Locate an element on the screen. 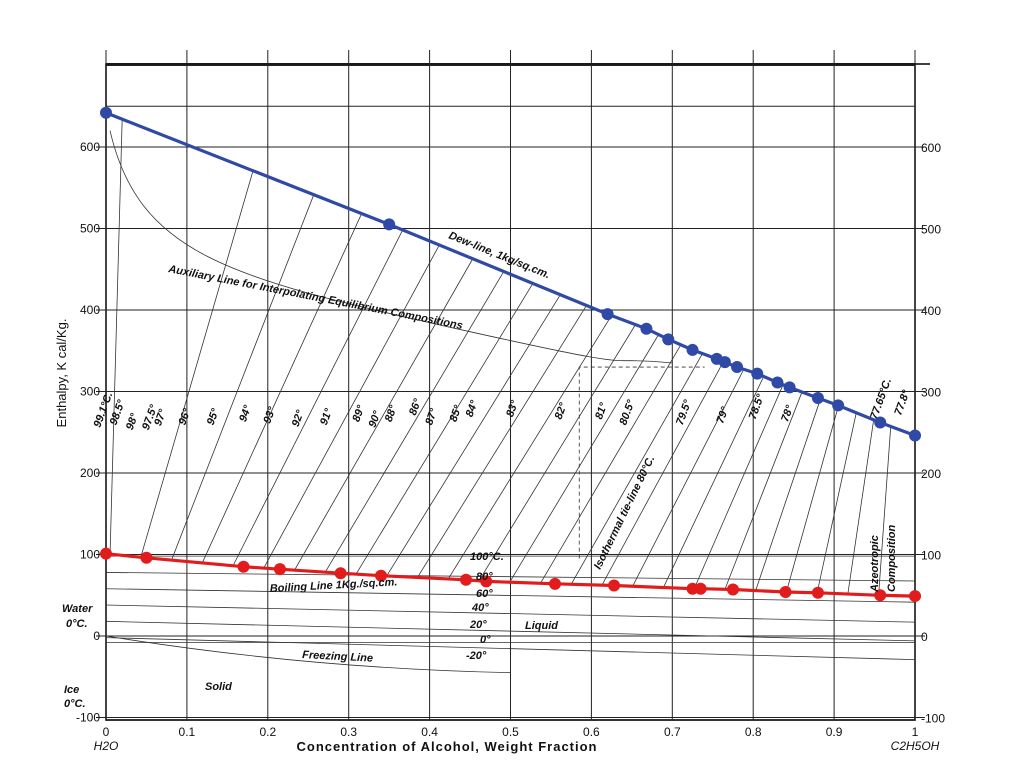  y-tick-label-right: 200 is located at coordinates (931, 474).